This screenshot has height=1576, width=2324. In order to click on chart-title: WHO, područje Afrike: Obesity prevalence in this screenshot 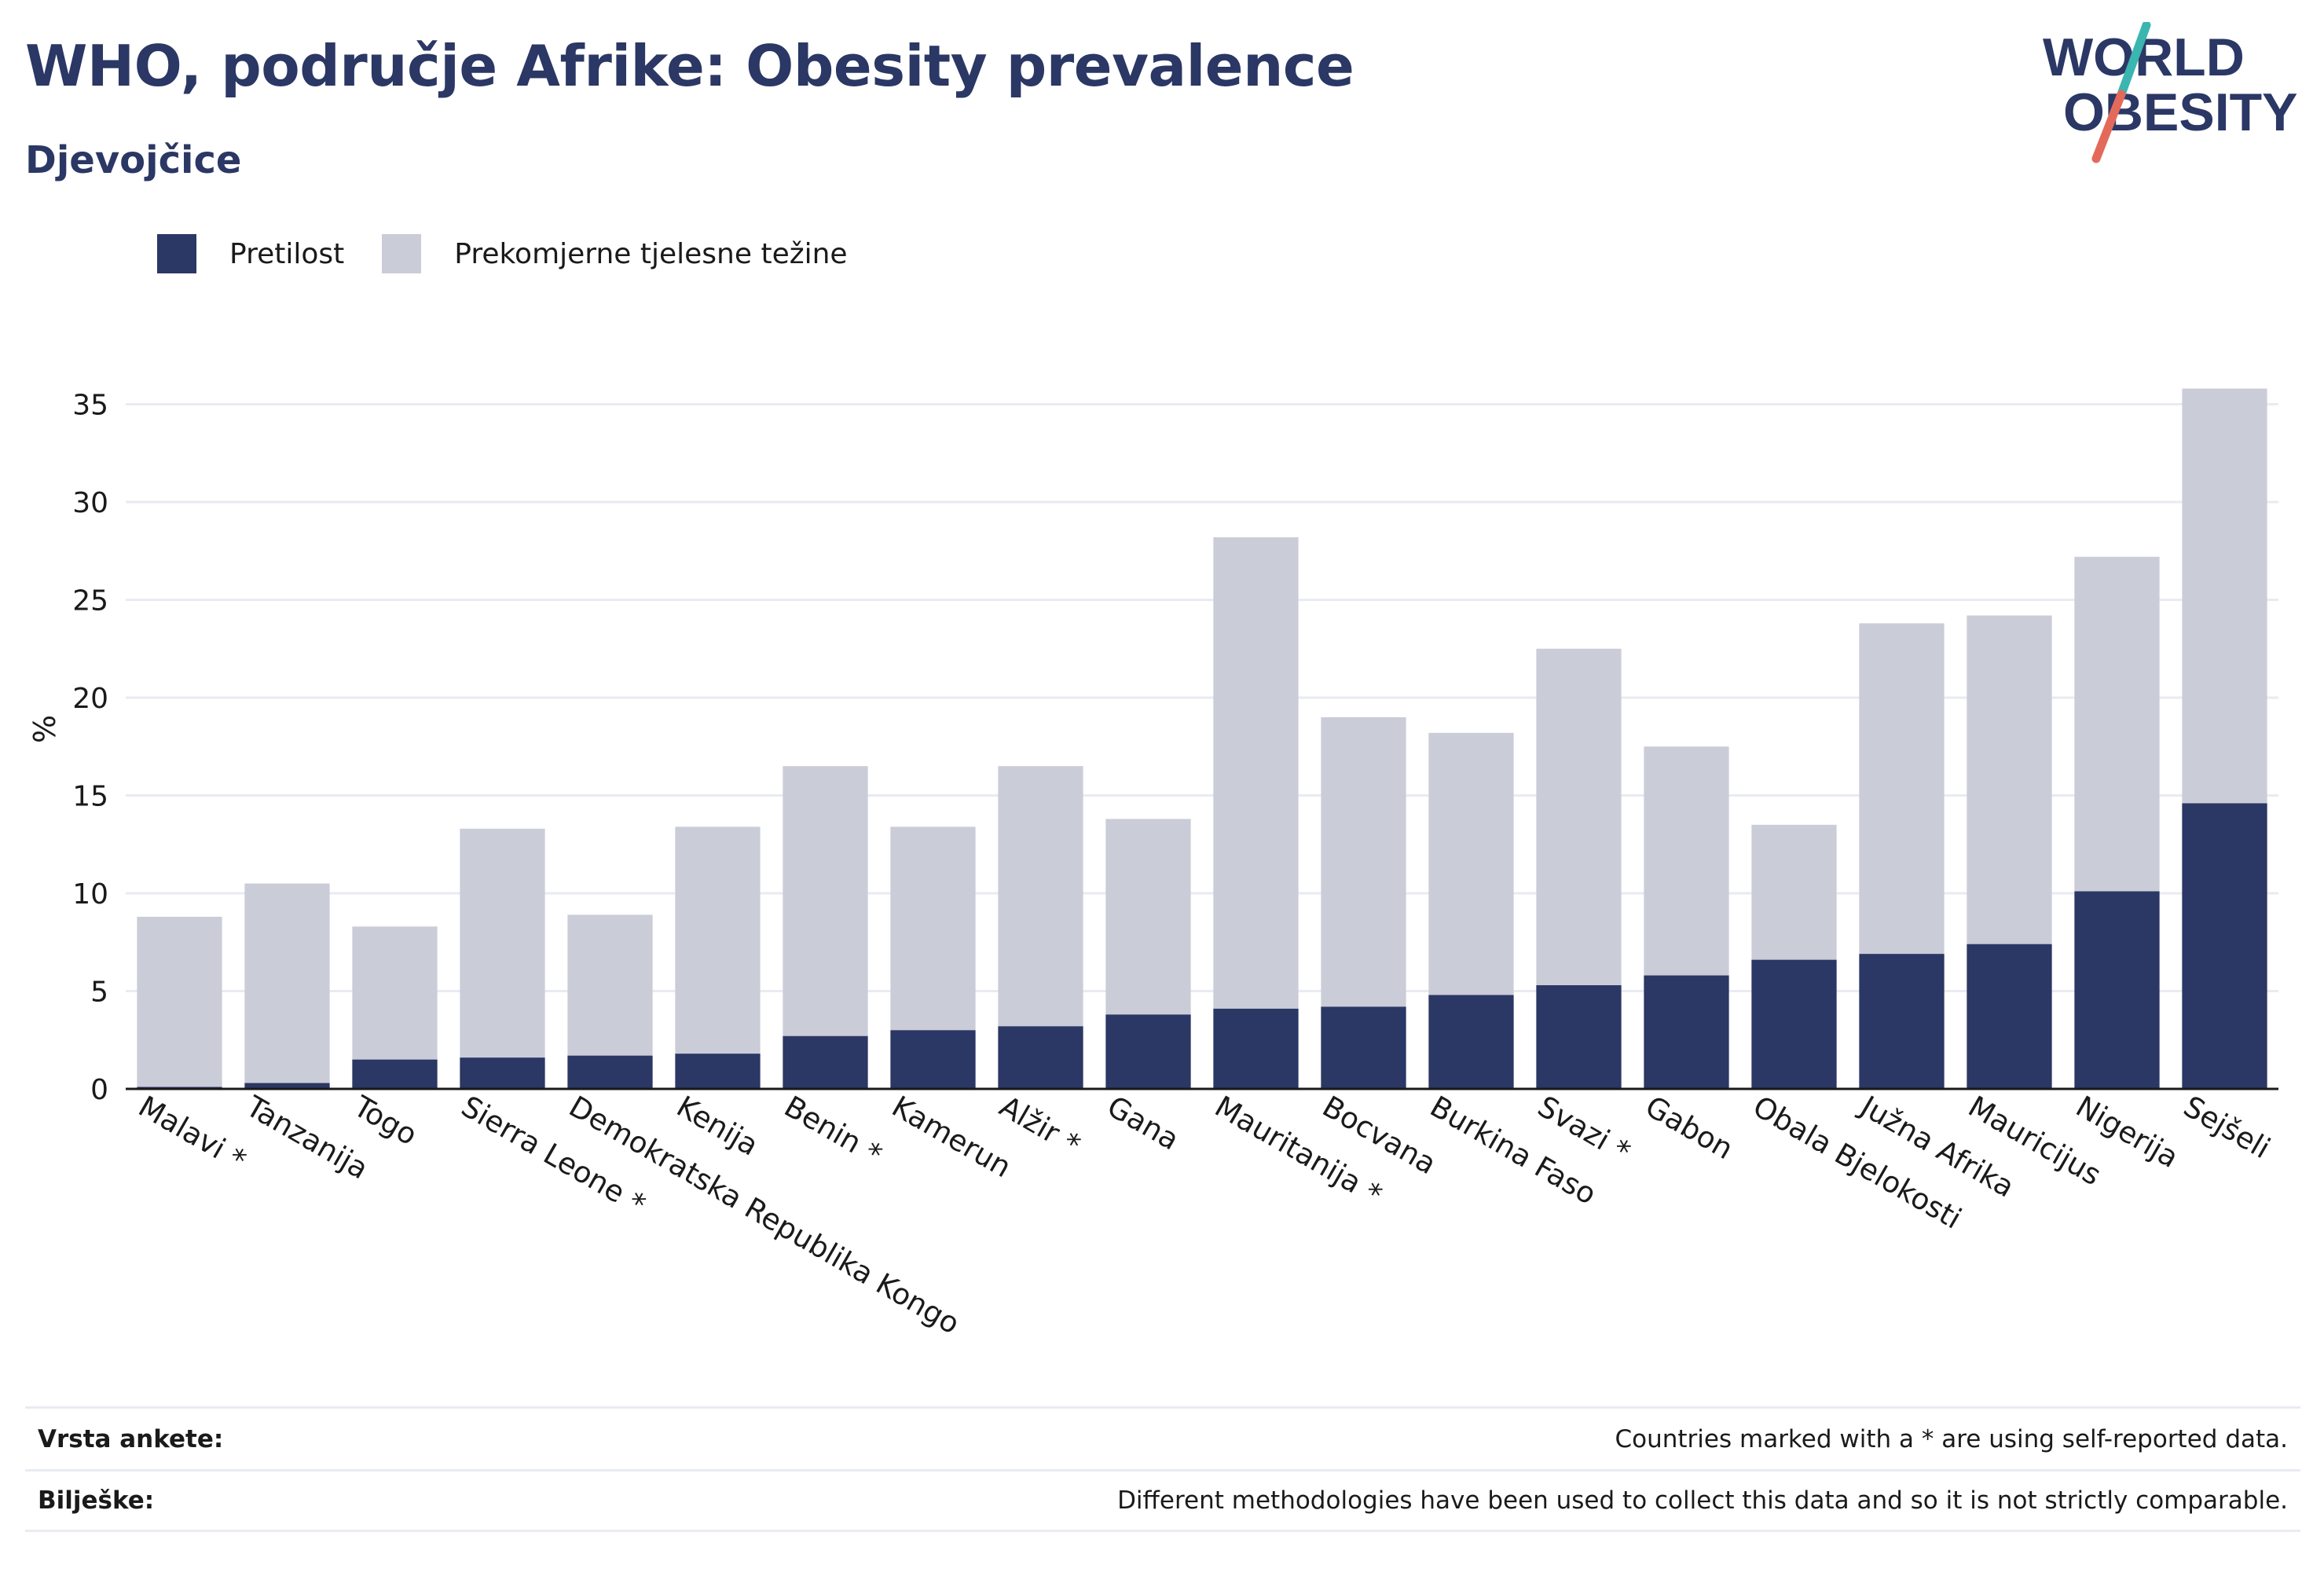, I will do `click(689, 66)`.